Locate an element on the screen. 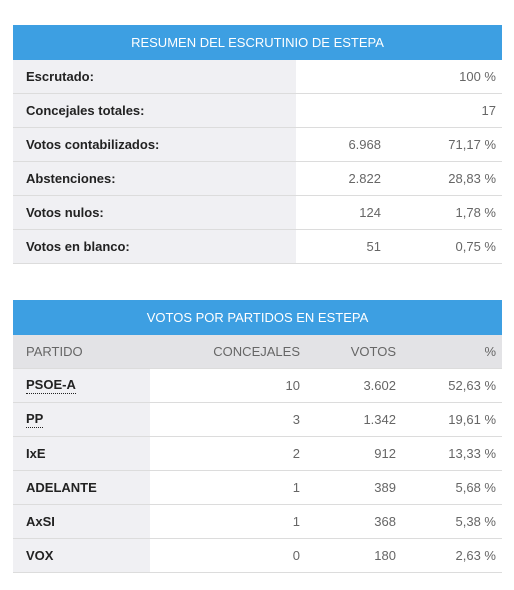  column-header-row: PARTIDO CONCEJALES VOTOS% is located at coordinates (257, 352).